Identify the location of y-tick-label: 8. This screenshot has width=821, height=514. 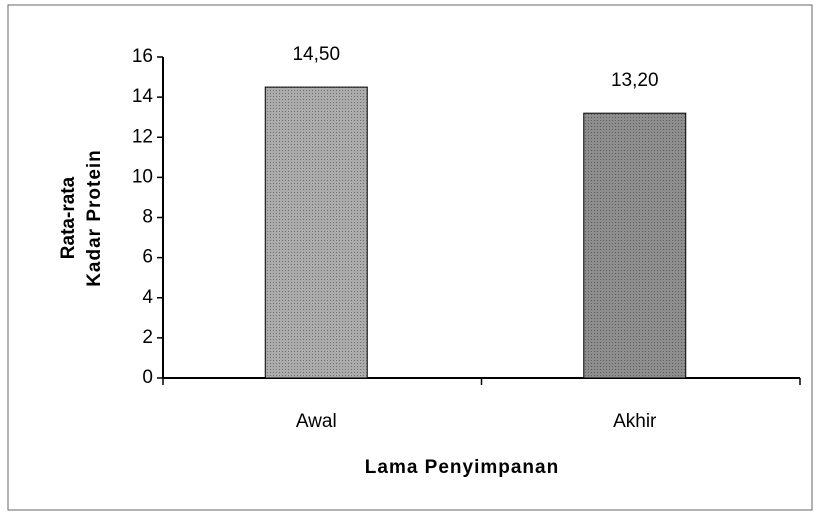
(147, 217).